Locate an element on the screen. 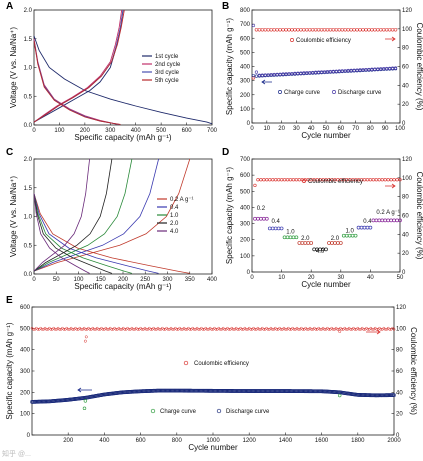 The height and width of the screenshot is (461, 423). legend-label: 3rd cycle is located at coordinates (167, 73).